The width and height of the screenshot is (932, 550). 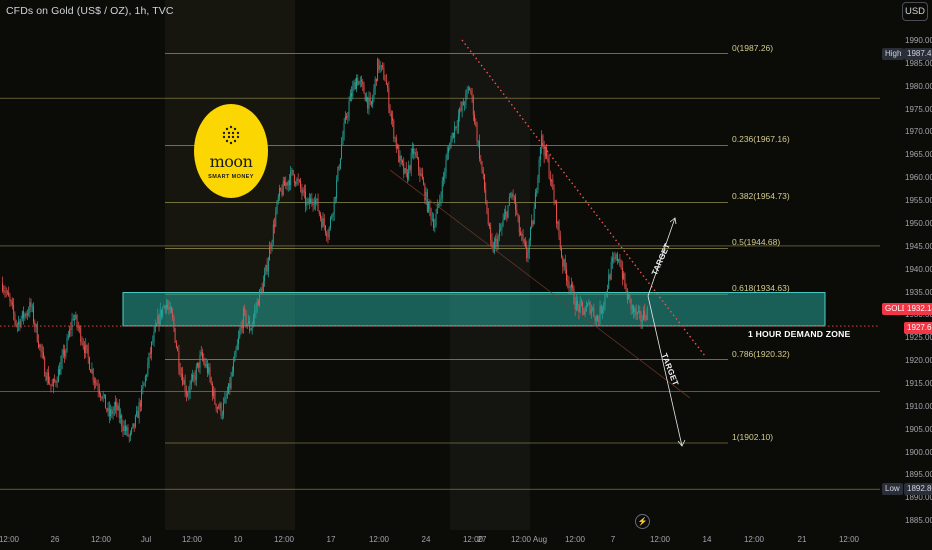 What do you see at coordinates (753, 437) in the screenshot?
I see `fib-level-label: 1(1902.10)` at bounding box center [753, 437].